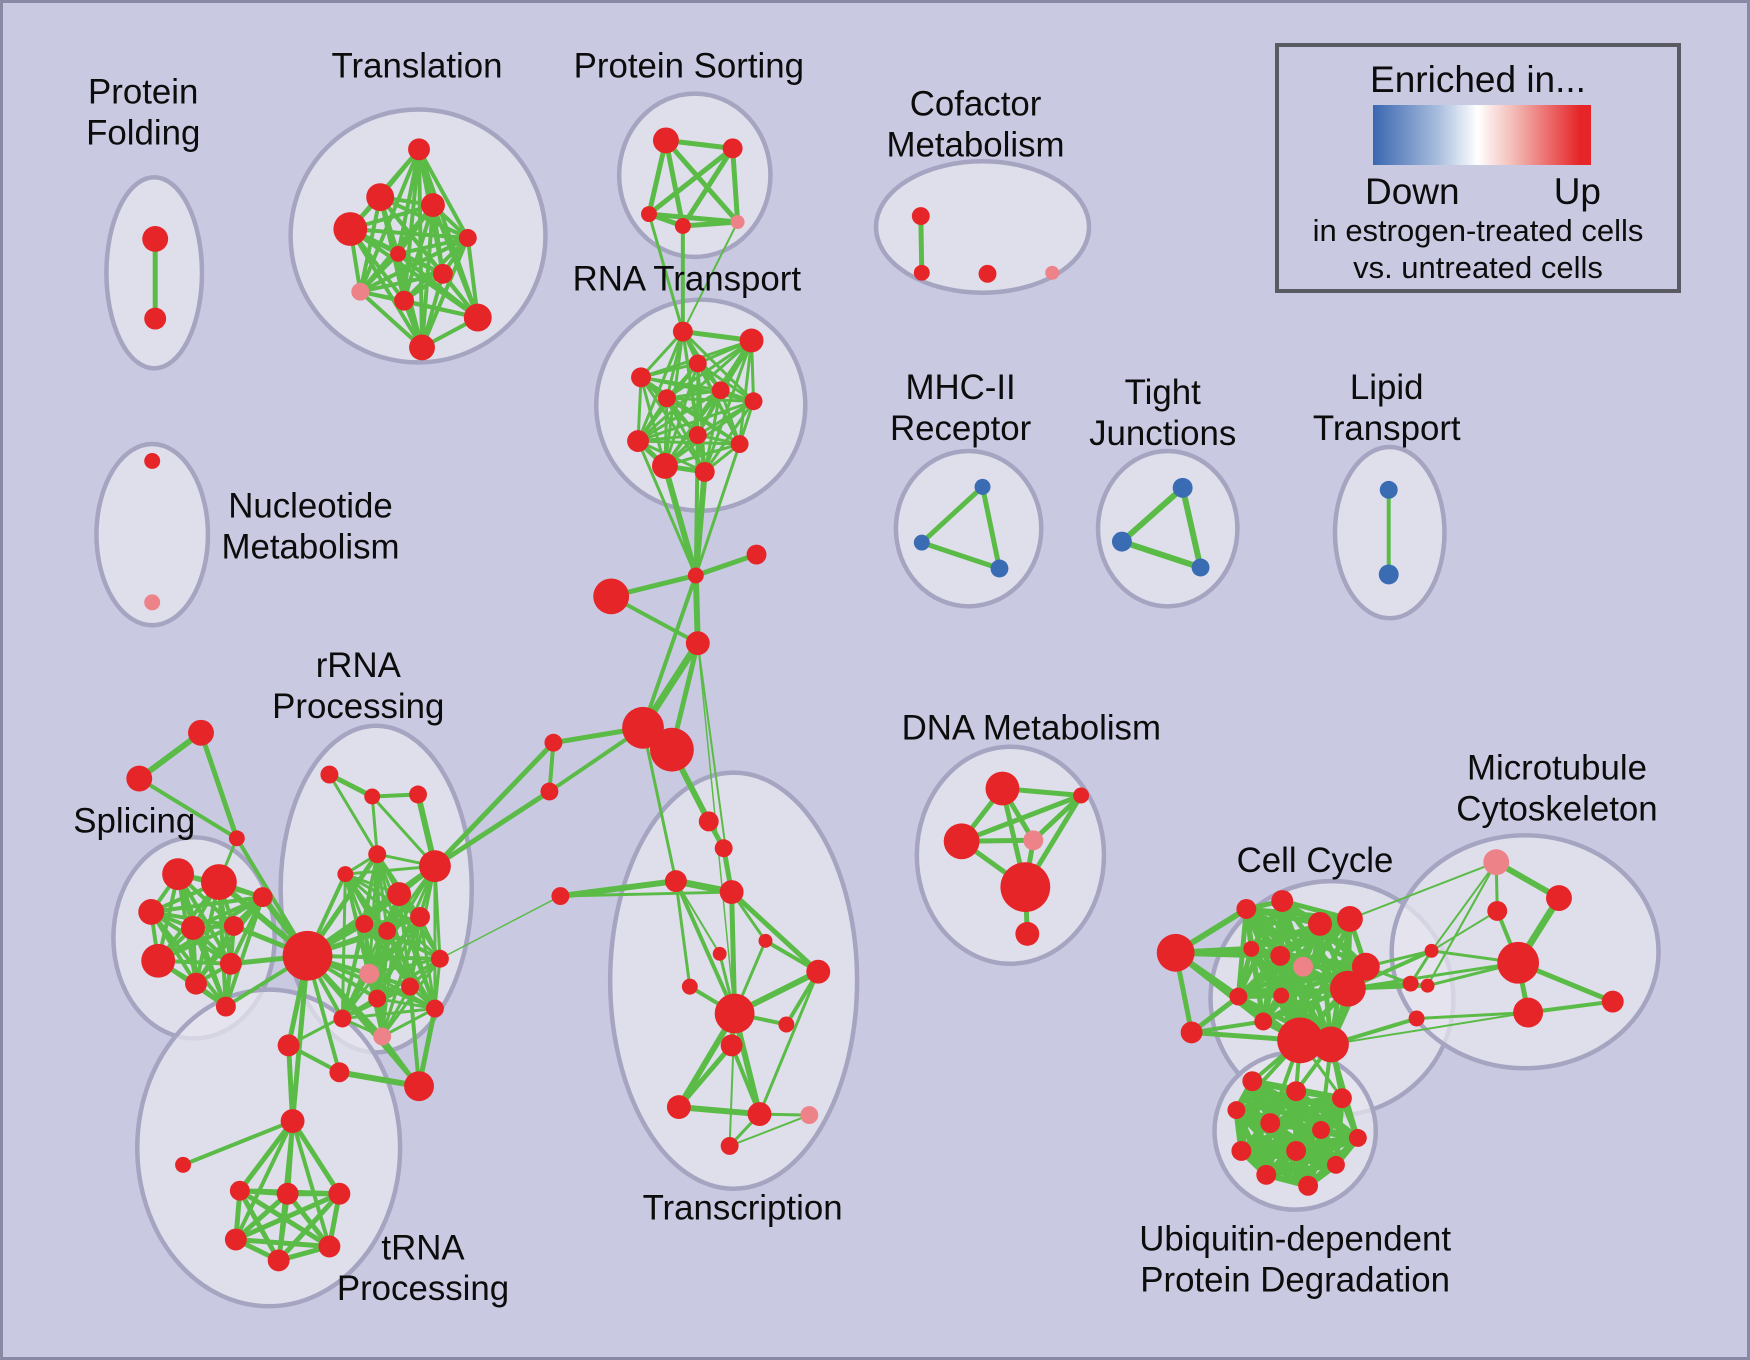 The image size is (1750, 1360). I want to click on gene-set-node-r9, so click(364, 923).